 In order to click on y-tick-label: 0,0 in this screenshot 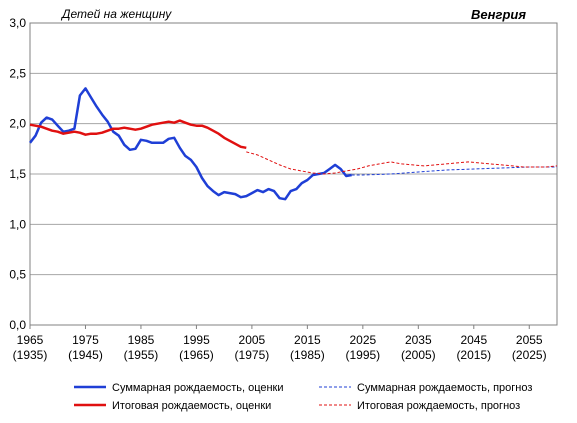, I will do `click(17, 325)`.